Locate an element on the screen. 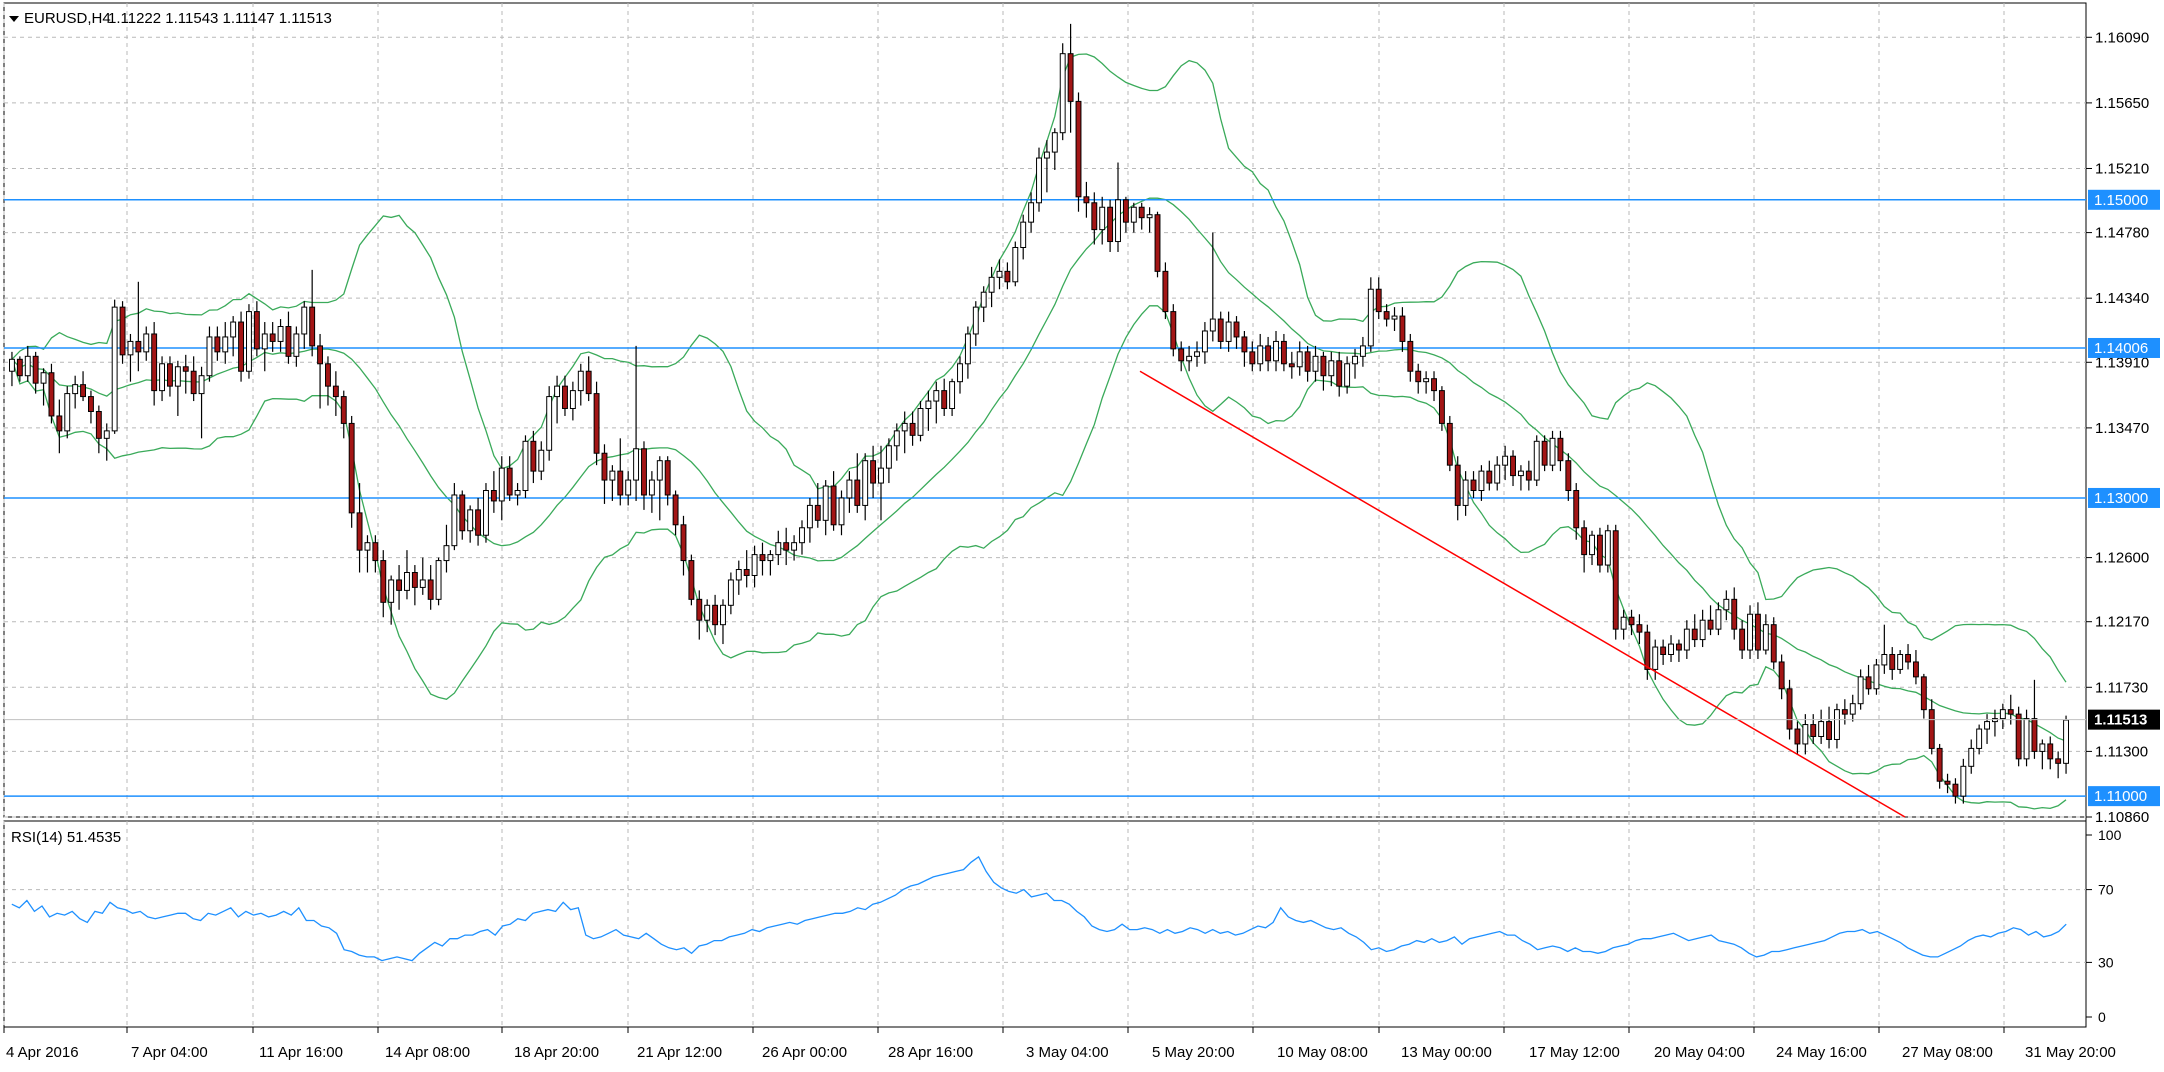 Image resolution: width=2164 pixels, height=1072 pixels. price-tick-label: 1.15650 is located at coordinates (2122, 103).